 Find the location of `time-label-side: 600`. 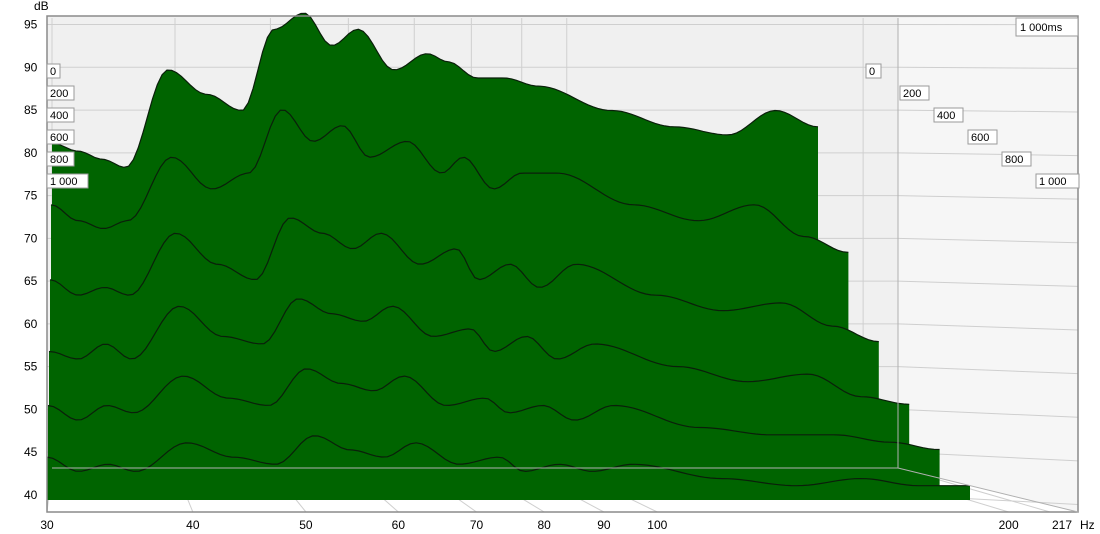

time-label-side: 600 is located at coordinates (982, 137).